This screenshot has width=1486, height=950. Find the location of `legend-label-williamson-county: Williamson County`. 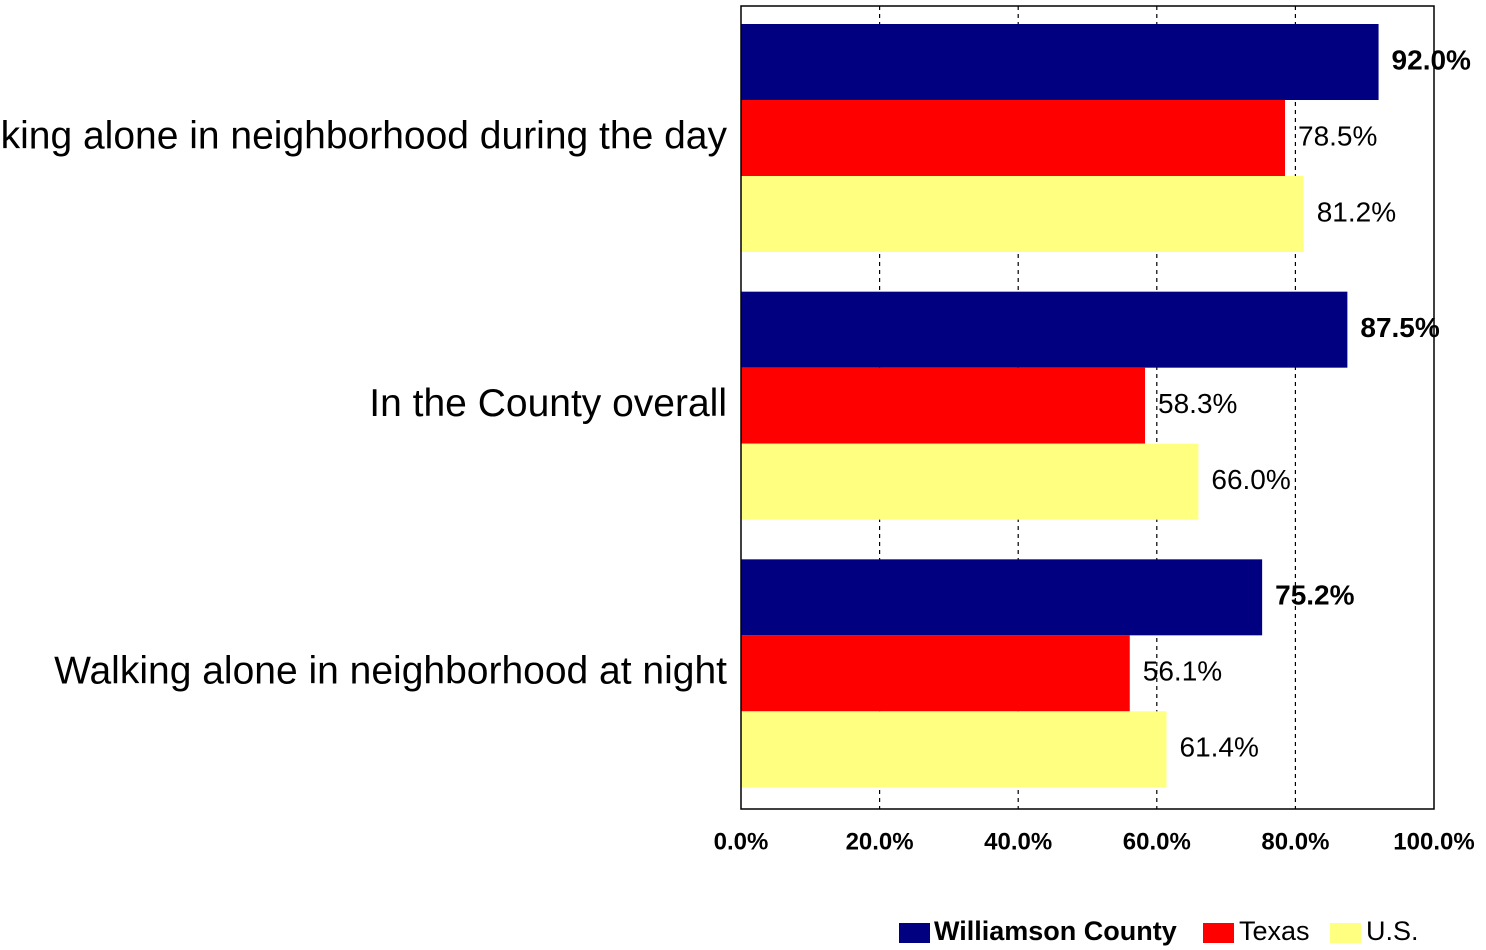

legend-label-williamson-county: Williamson County is located at coordinates (1055, 931).